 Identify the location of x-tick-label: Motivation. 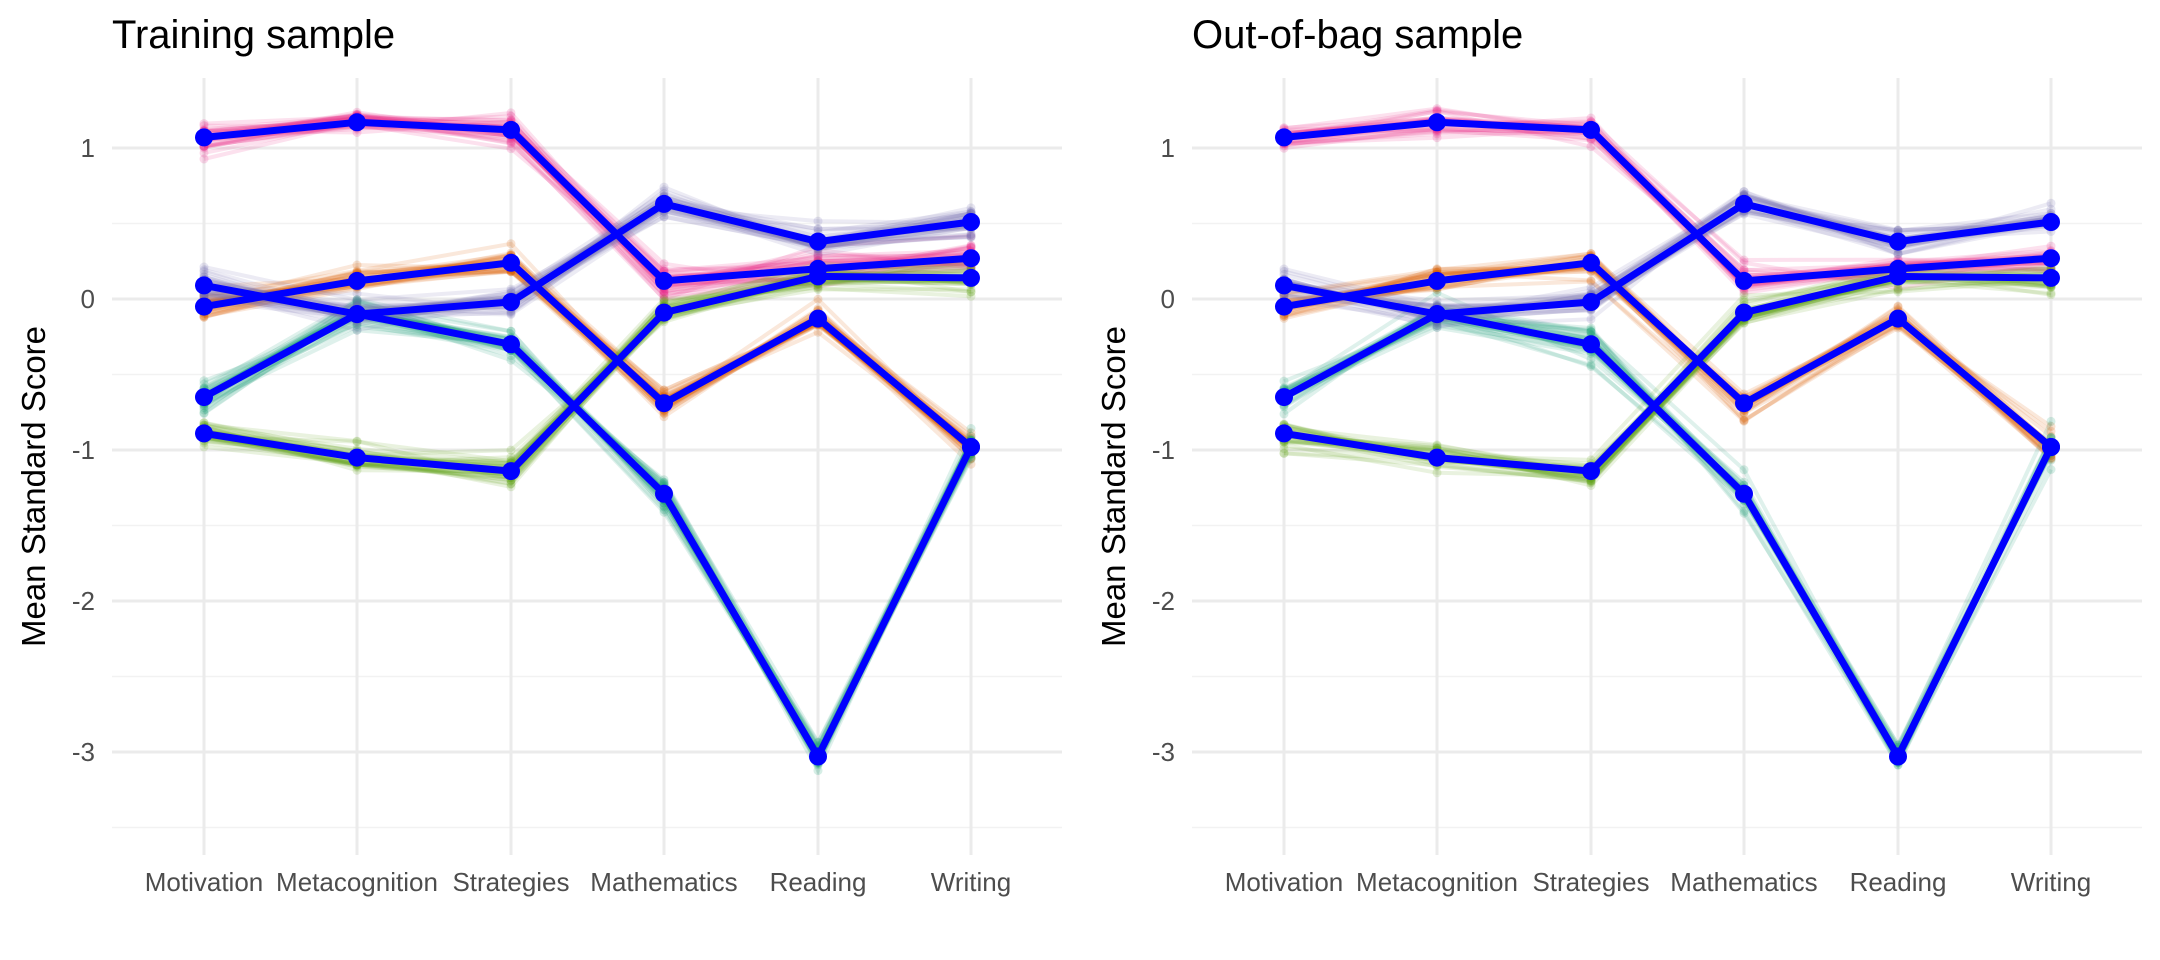
(1284, 882).